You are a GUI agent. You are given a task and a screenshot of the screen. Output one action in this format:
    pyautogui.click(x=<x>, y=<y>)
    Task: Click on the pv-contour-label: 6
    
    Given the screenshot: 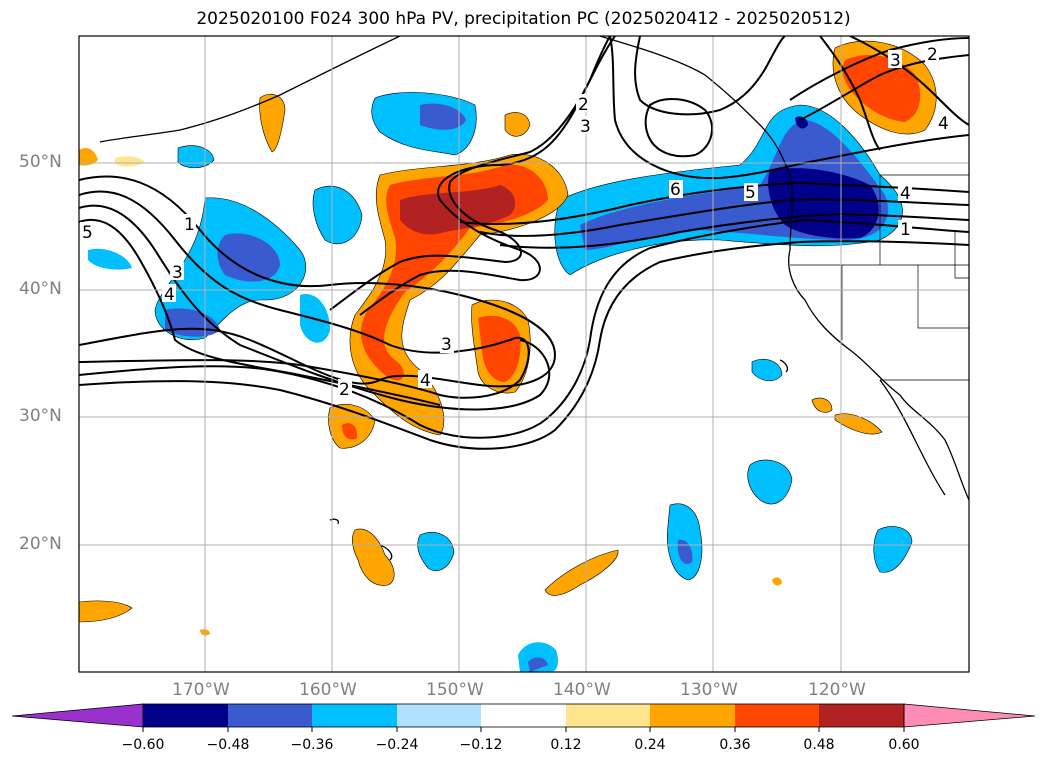 What is the action you would take?
    pyautogui.click(x=675, y=190)
    